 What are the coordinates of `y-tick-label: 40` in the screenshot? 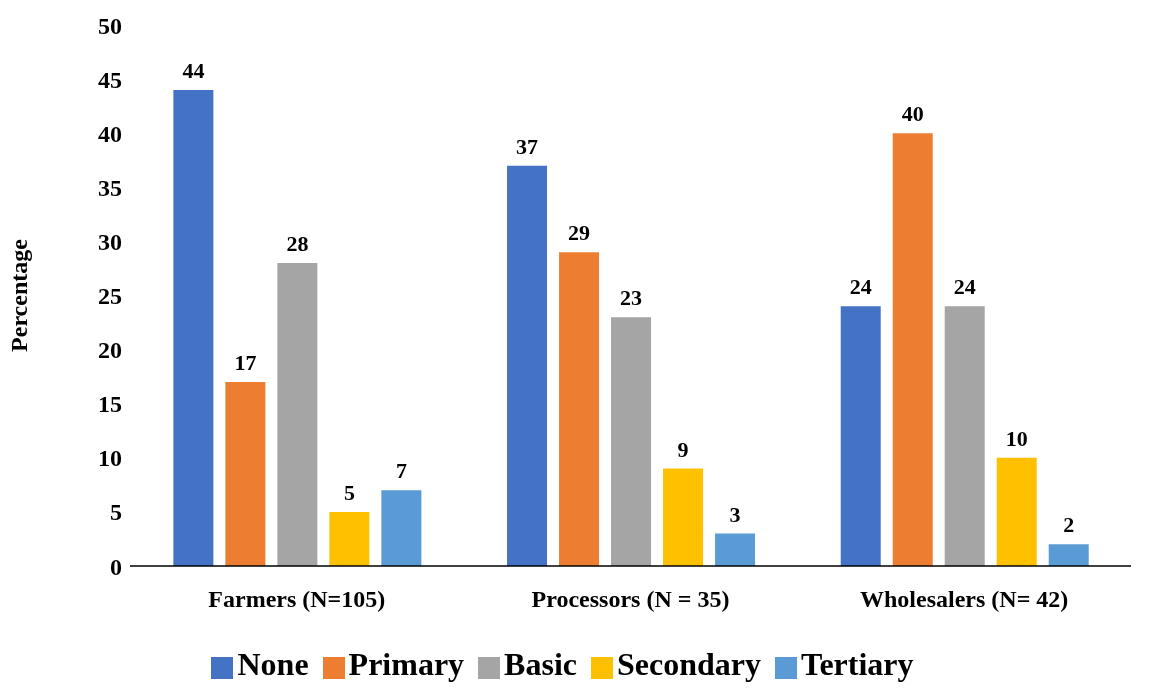 It's located at (110, 133).